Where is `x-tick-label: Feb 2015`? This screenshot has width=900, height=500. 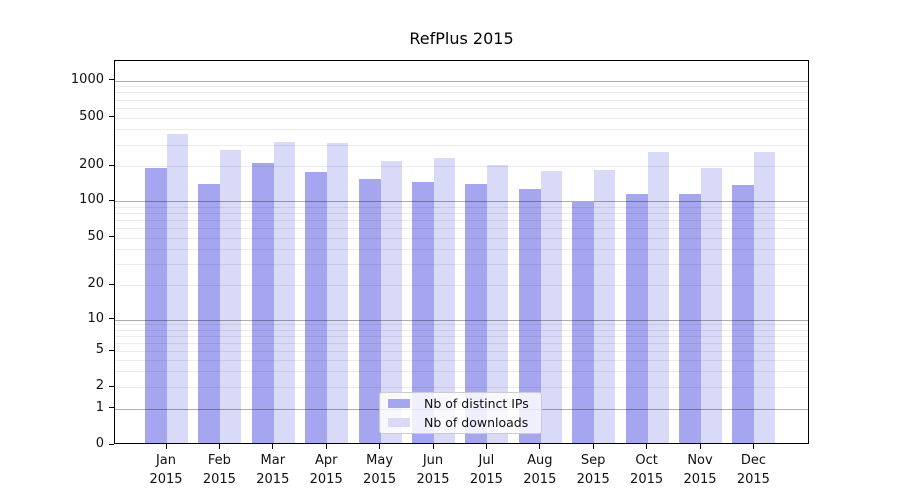 x-tick-label: Feb 2015 is located at coordinates (219, 470).